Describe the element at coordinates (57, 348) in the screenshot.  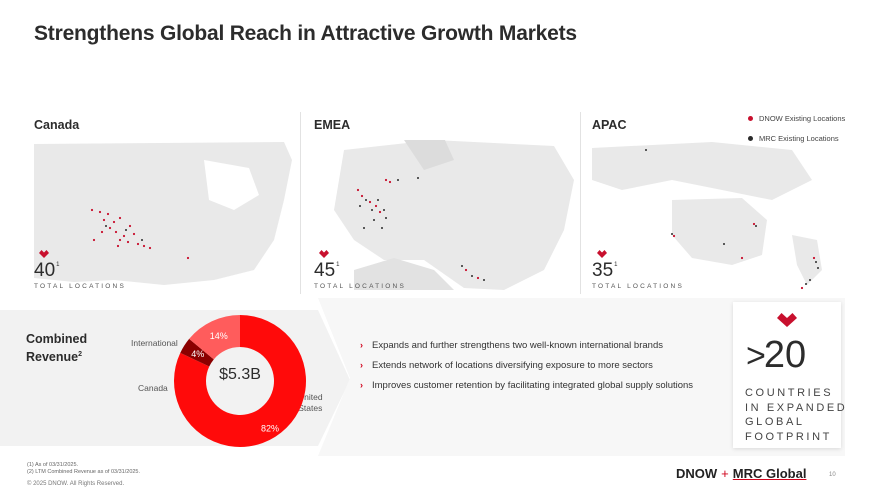
I see `revenue-title: Combined Revenue2` at that location.